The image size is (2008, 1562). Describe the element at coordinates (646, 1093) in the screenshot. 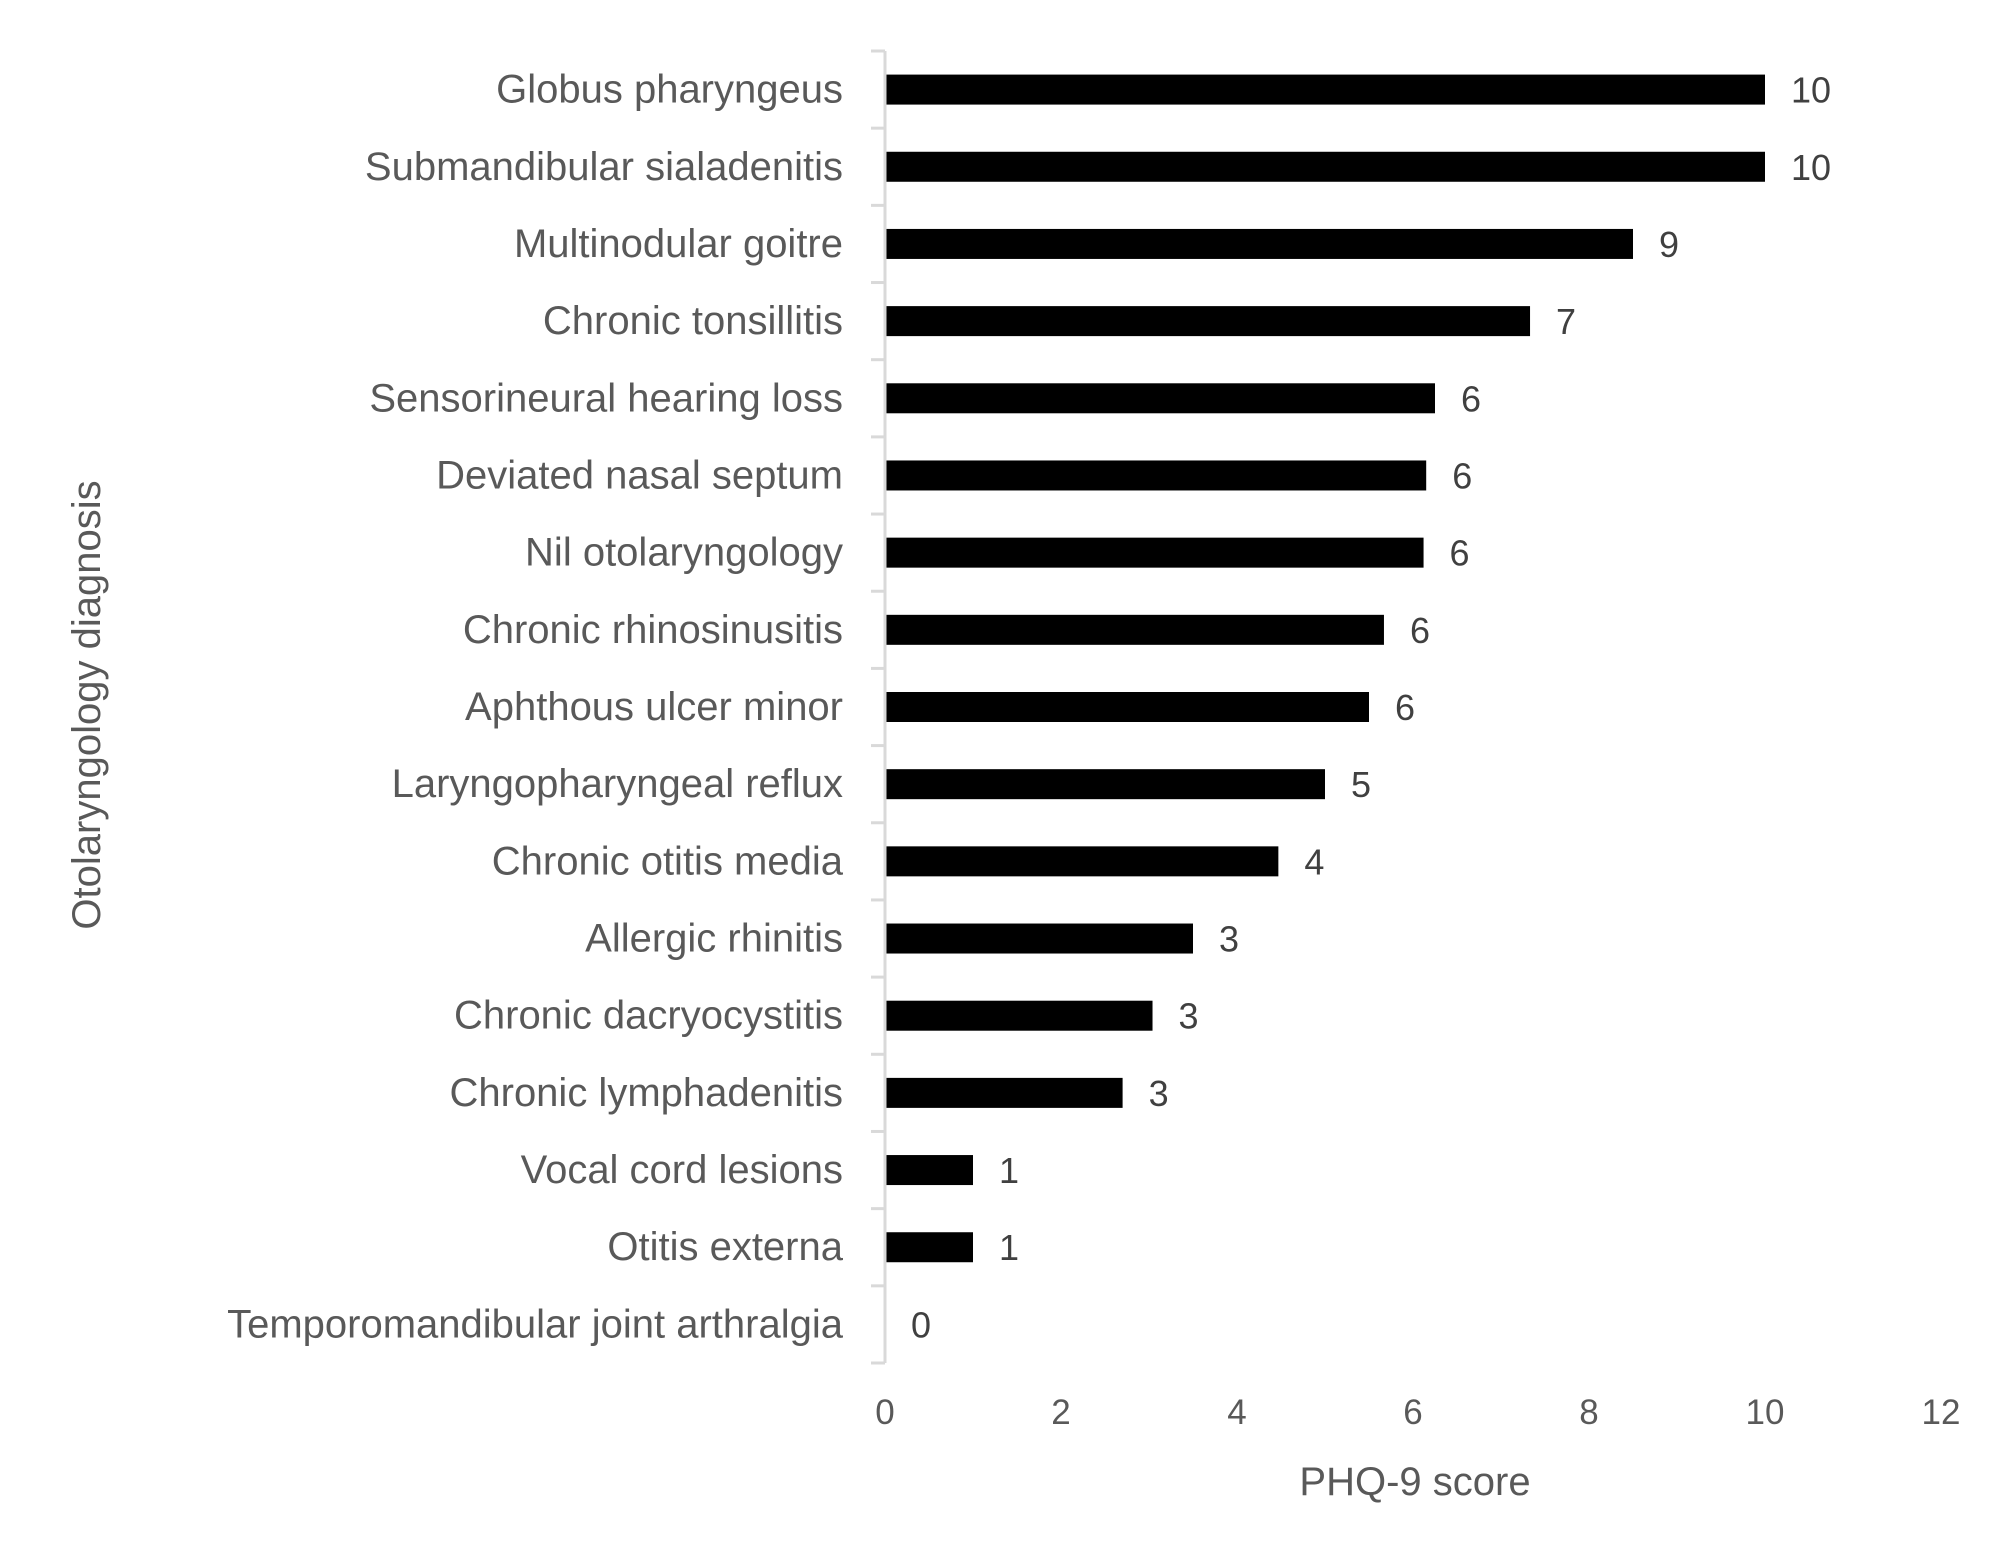

I see `category-label: Chronic lymphadenitis` at that location.